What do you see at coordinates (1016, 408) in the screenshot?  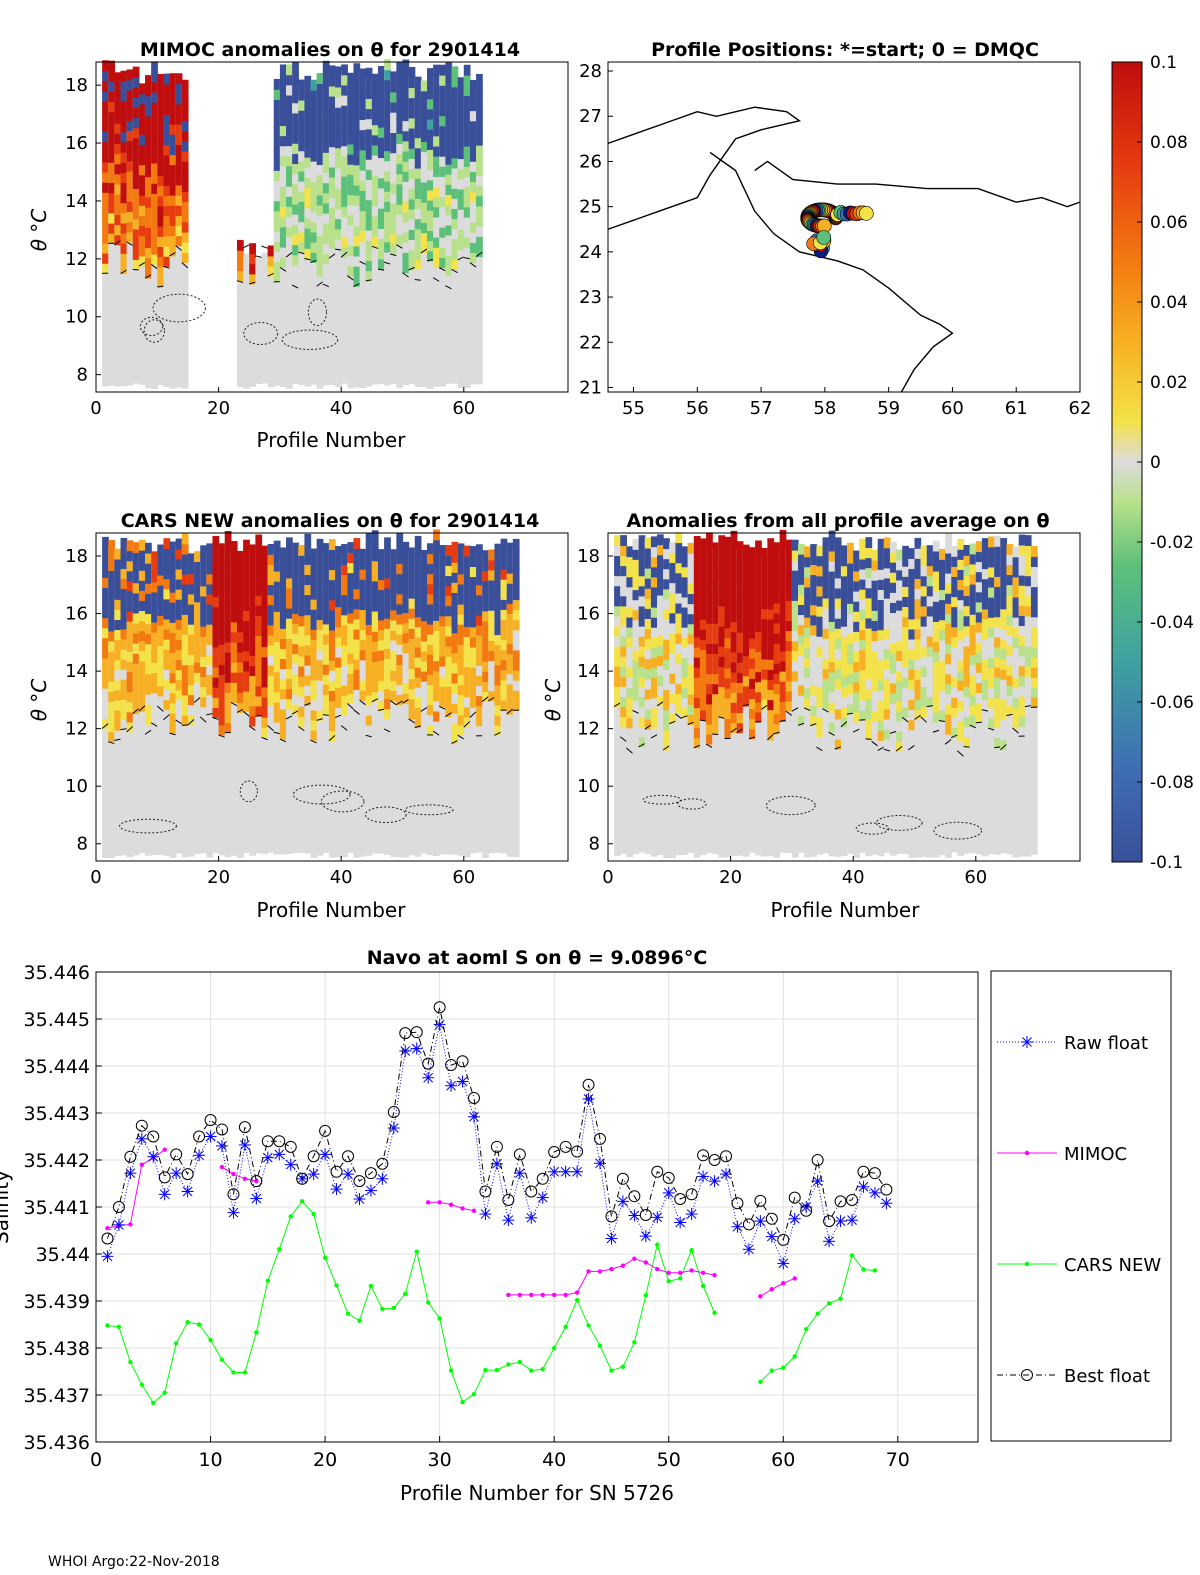 I see `positions-xtick: 61` at bounding box center [1016, 408].